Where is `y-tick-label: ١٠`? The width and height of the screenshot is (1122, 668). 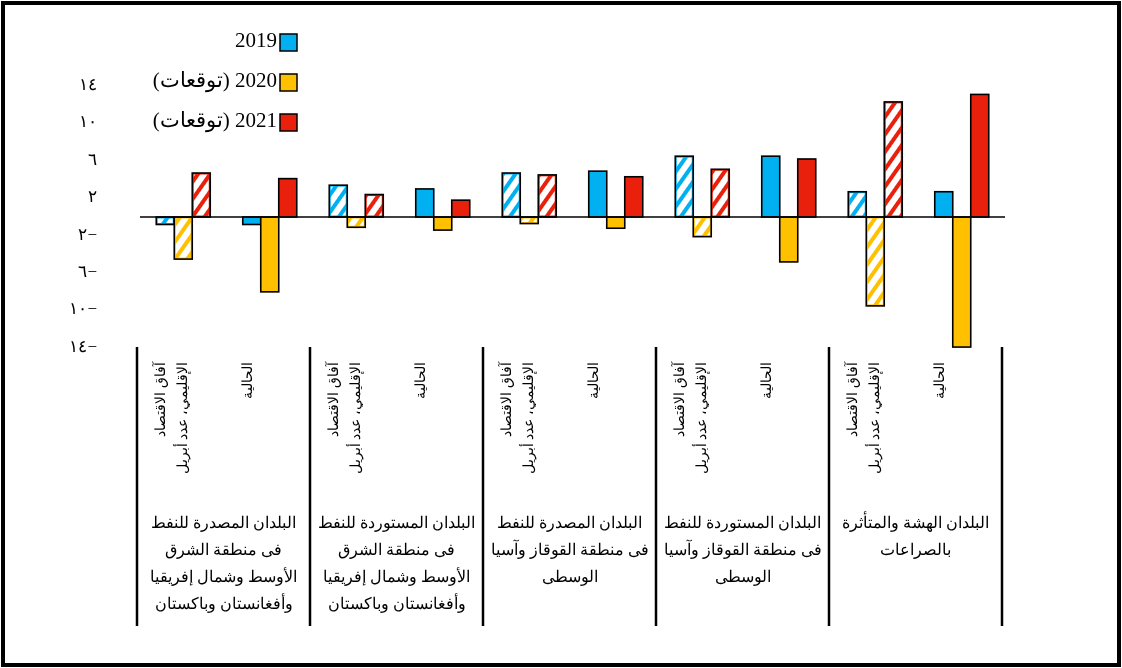 y-tick-label: ١٠ is located at coordinates (88, 122).